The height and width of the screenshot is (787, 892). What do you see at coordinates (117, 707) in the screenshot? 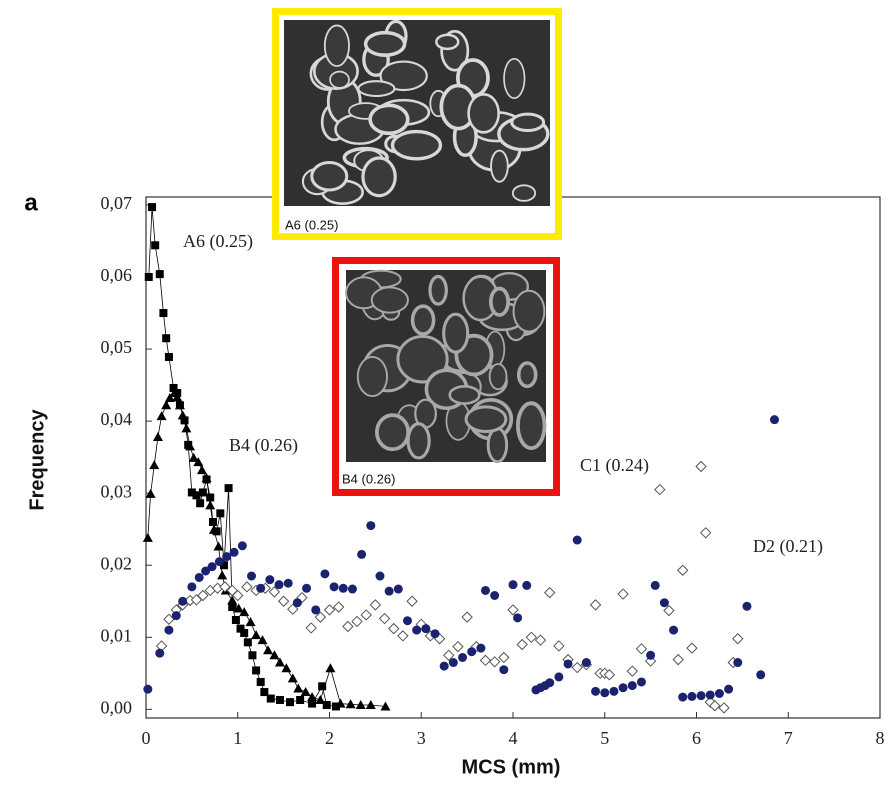
I see `y-tick-label: 0,00` at bounding box center [117, 707].